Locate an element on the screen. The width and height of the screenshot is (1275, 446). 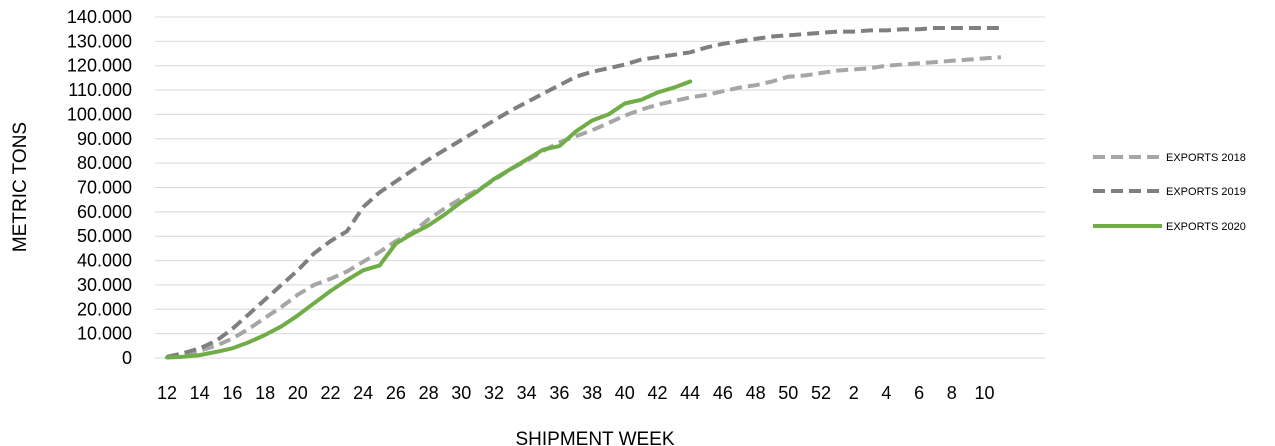
x-tick-label: 34 is located at coordinates (527, 393).